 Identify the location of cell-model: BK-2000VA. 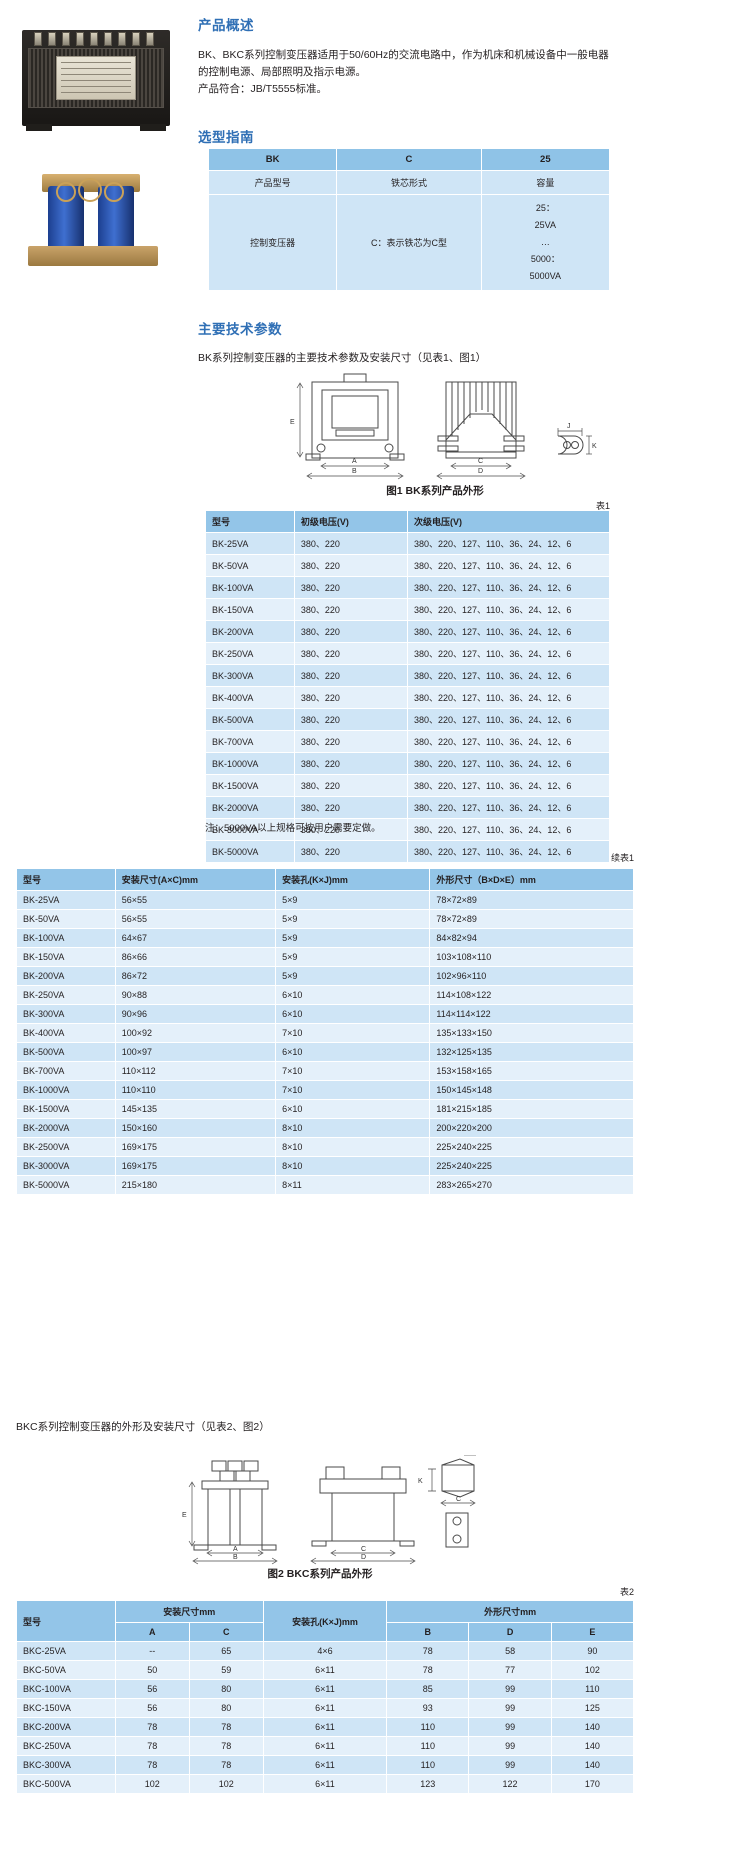
(66, 1128).